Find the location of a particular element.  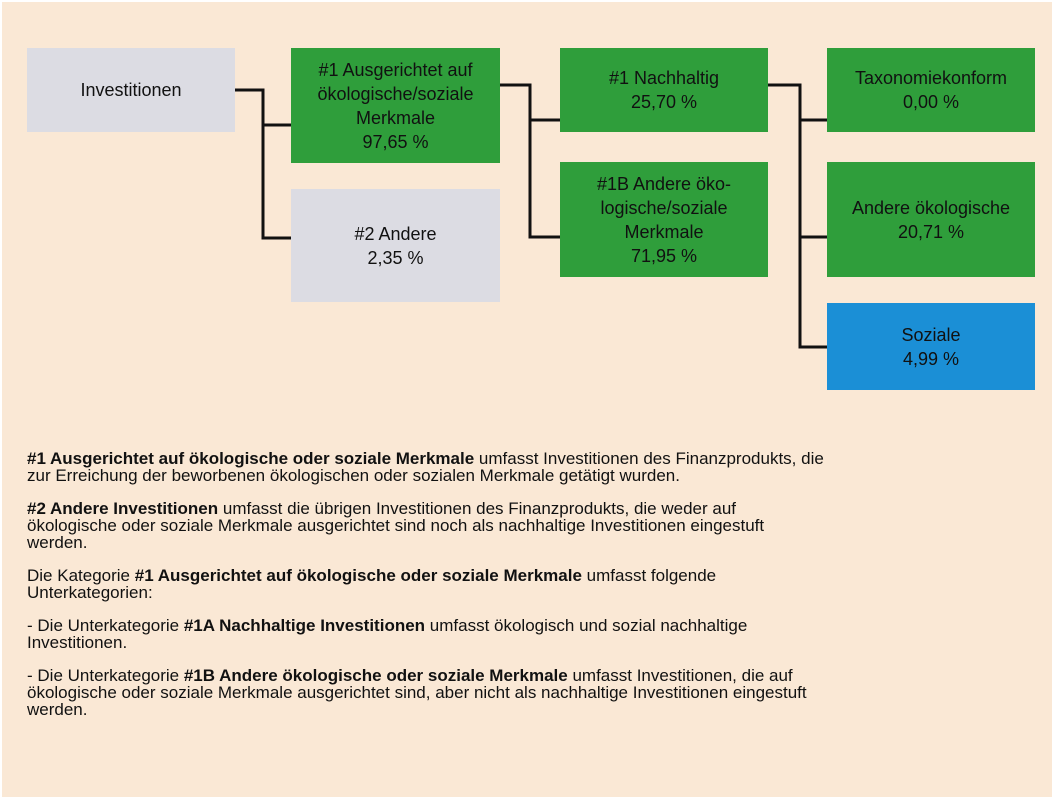

node-box: Andere ökologische 20,71 % is located at coordinates (931, 219).